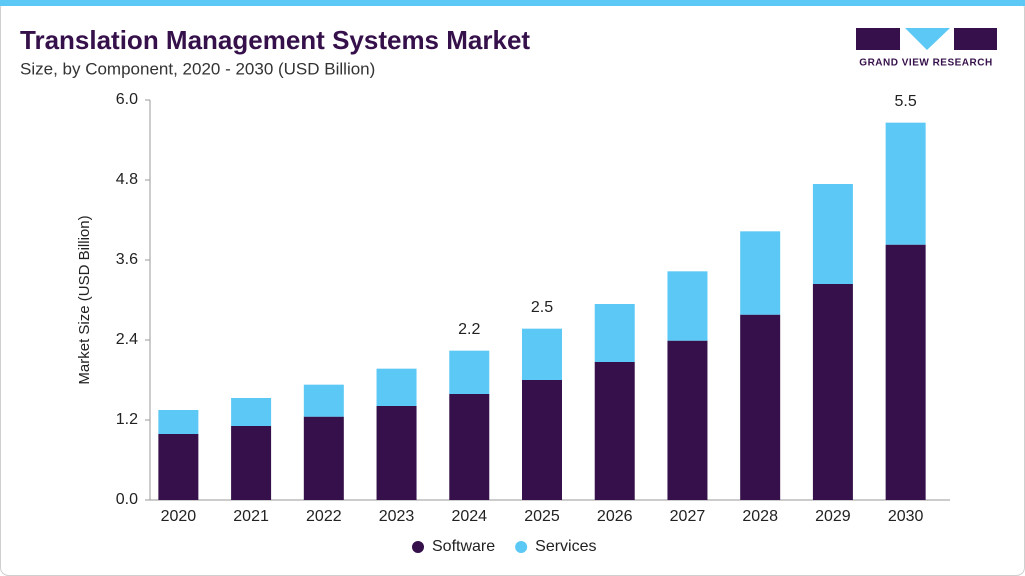 The image size is (1025, 576). What do you see at coordinates (127, 259) in the screenshot?
I see `y-tick-label: 3.6` at bounding box center [127, 259].